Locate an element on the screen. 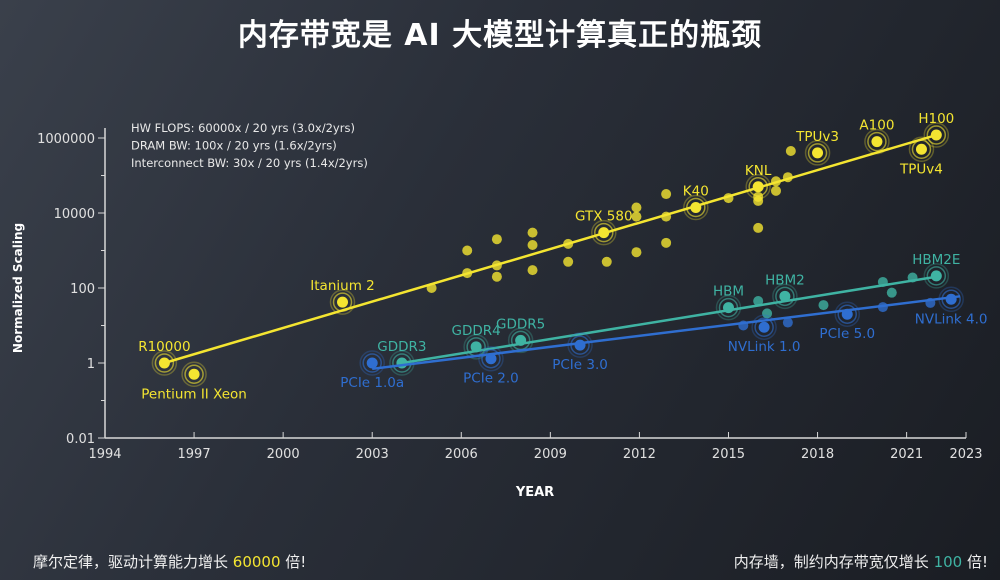 The image size is (1000, 580). footer-right-suffix: 倍! is located at coordinates (975, 562).